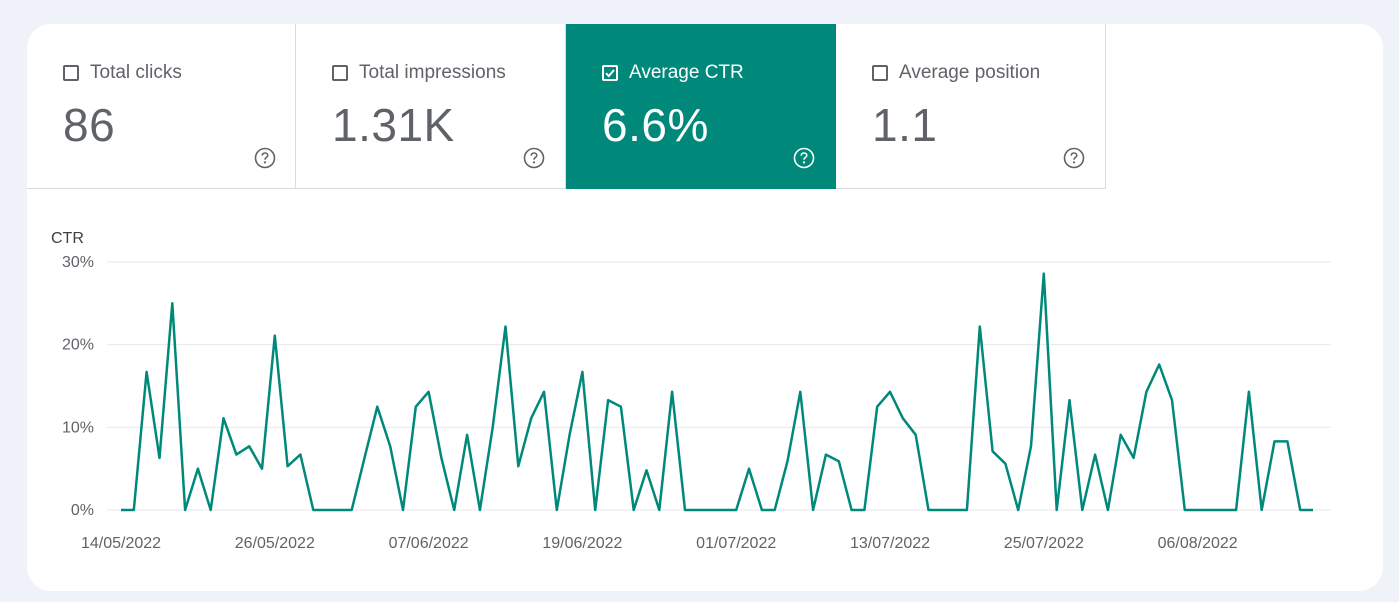  What do you see at coordinates (701, 106) in the screenshot?
I see `metric-card-average-ctr: Average CTR 6.6%` at bounding box center [701, 106].